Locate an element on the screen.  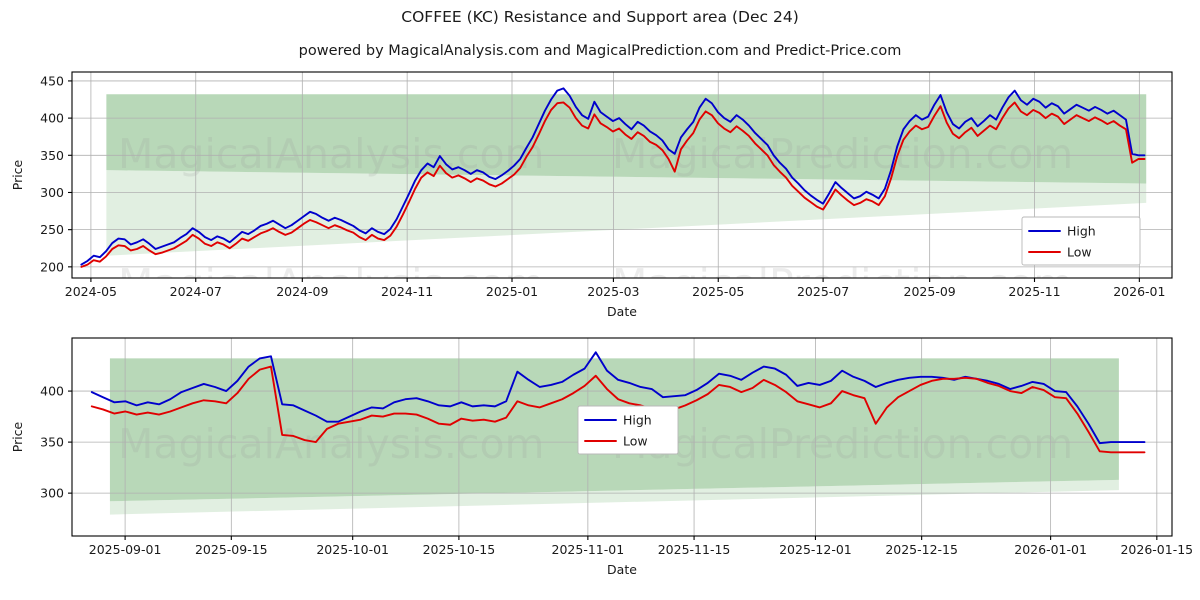
x-tick-label: 2024-11 is located at coordinates (407, 291).